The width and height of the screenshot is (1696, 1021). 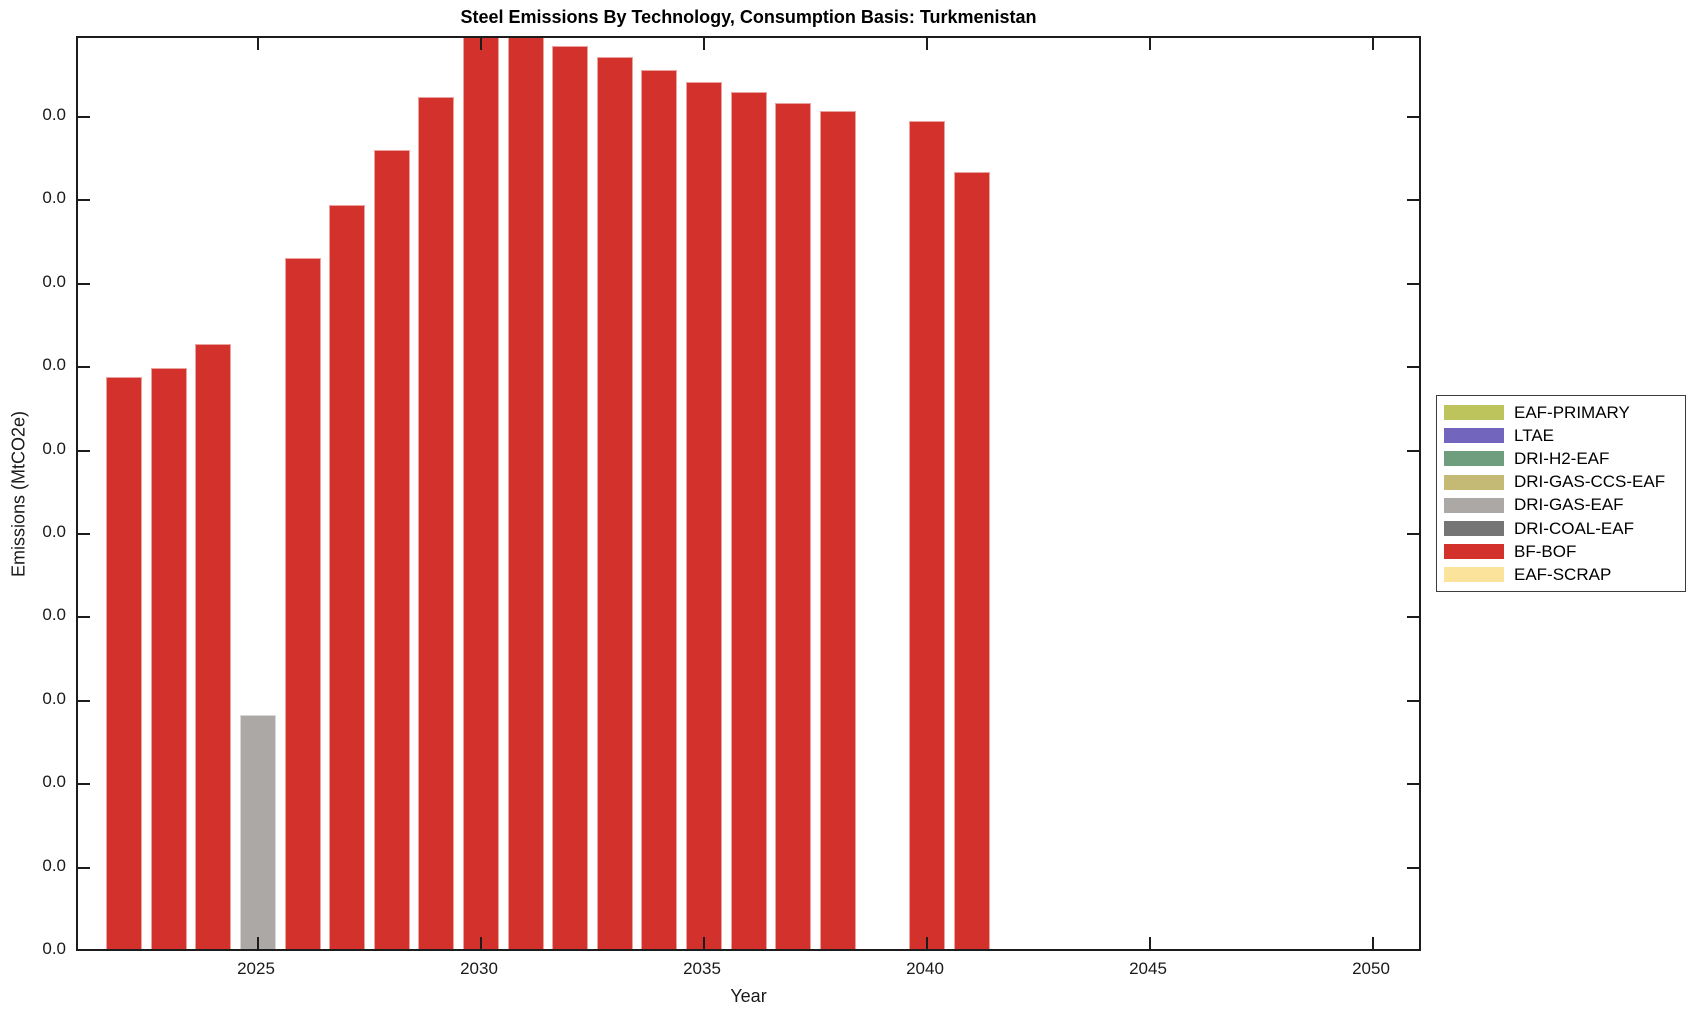 I want to click on x-tick-label: 2050, so click(x=1371, y=968).